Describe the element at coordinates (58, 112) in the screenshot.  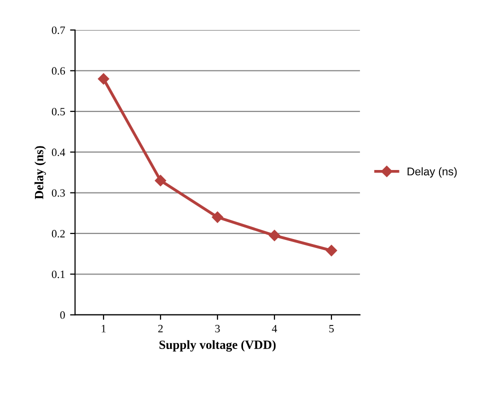
I see `y-tick-label: 0.5` at that location.